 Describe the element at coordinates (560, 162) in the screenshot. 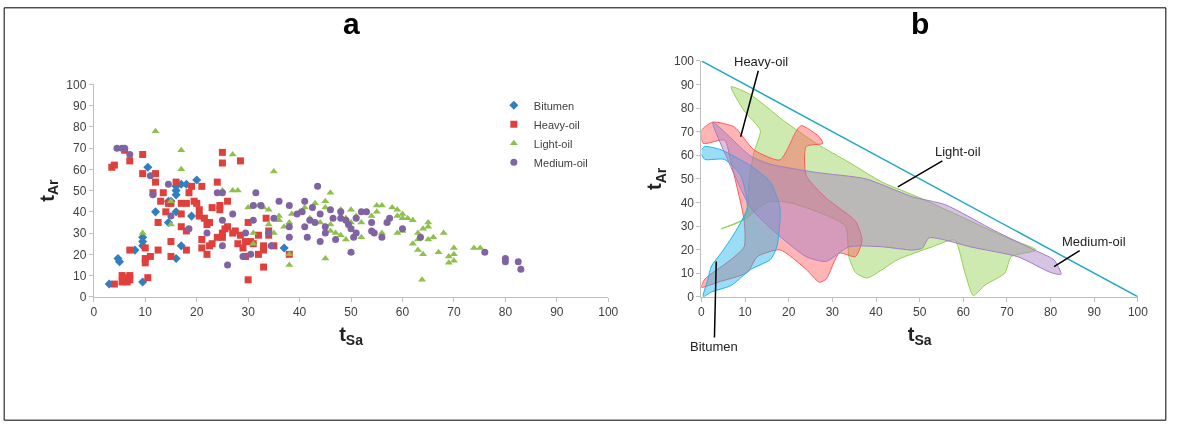

I see `legend-label: Medium-oil` at that location.